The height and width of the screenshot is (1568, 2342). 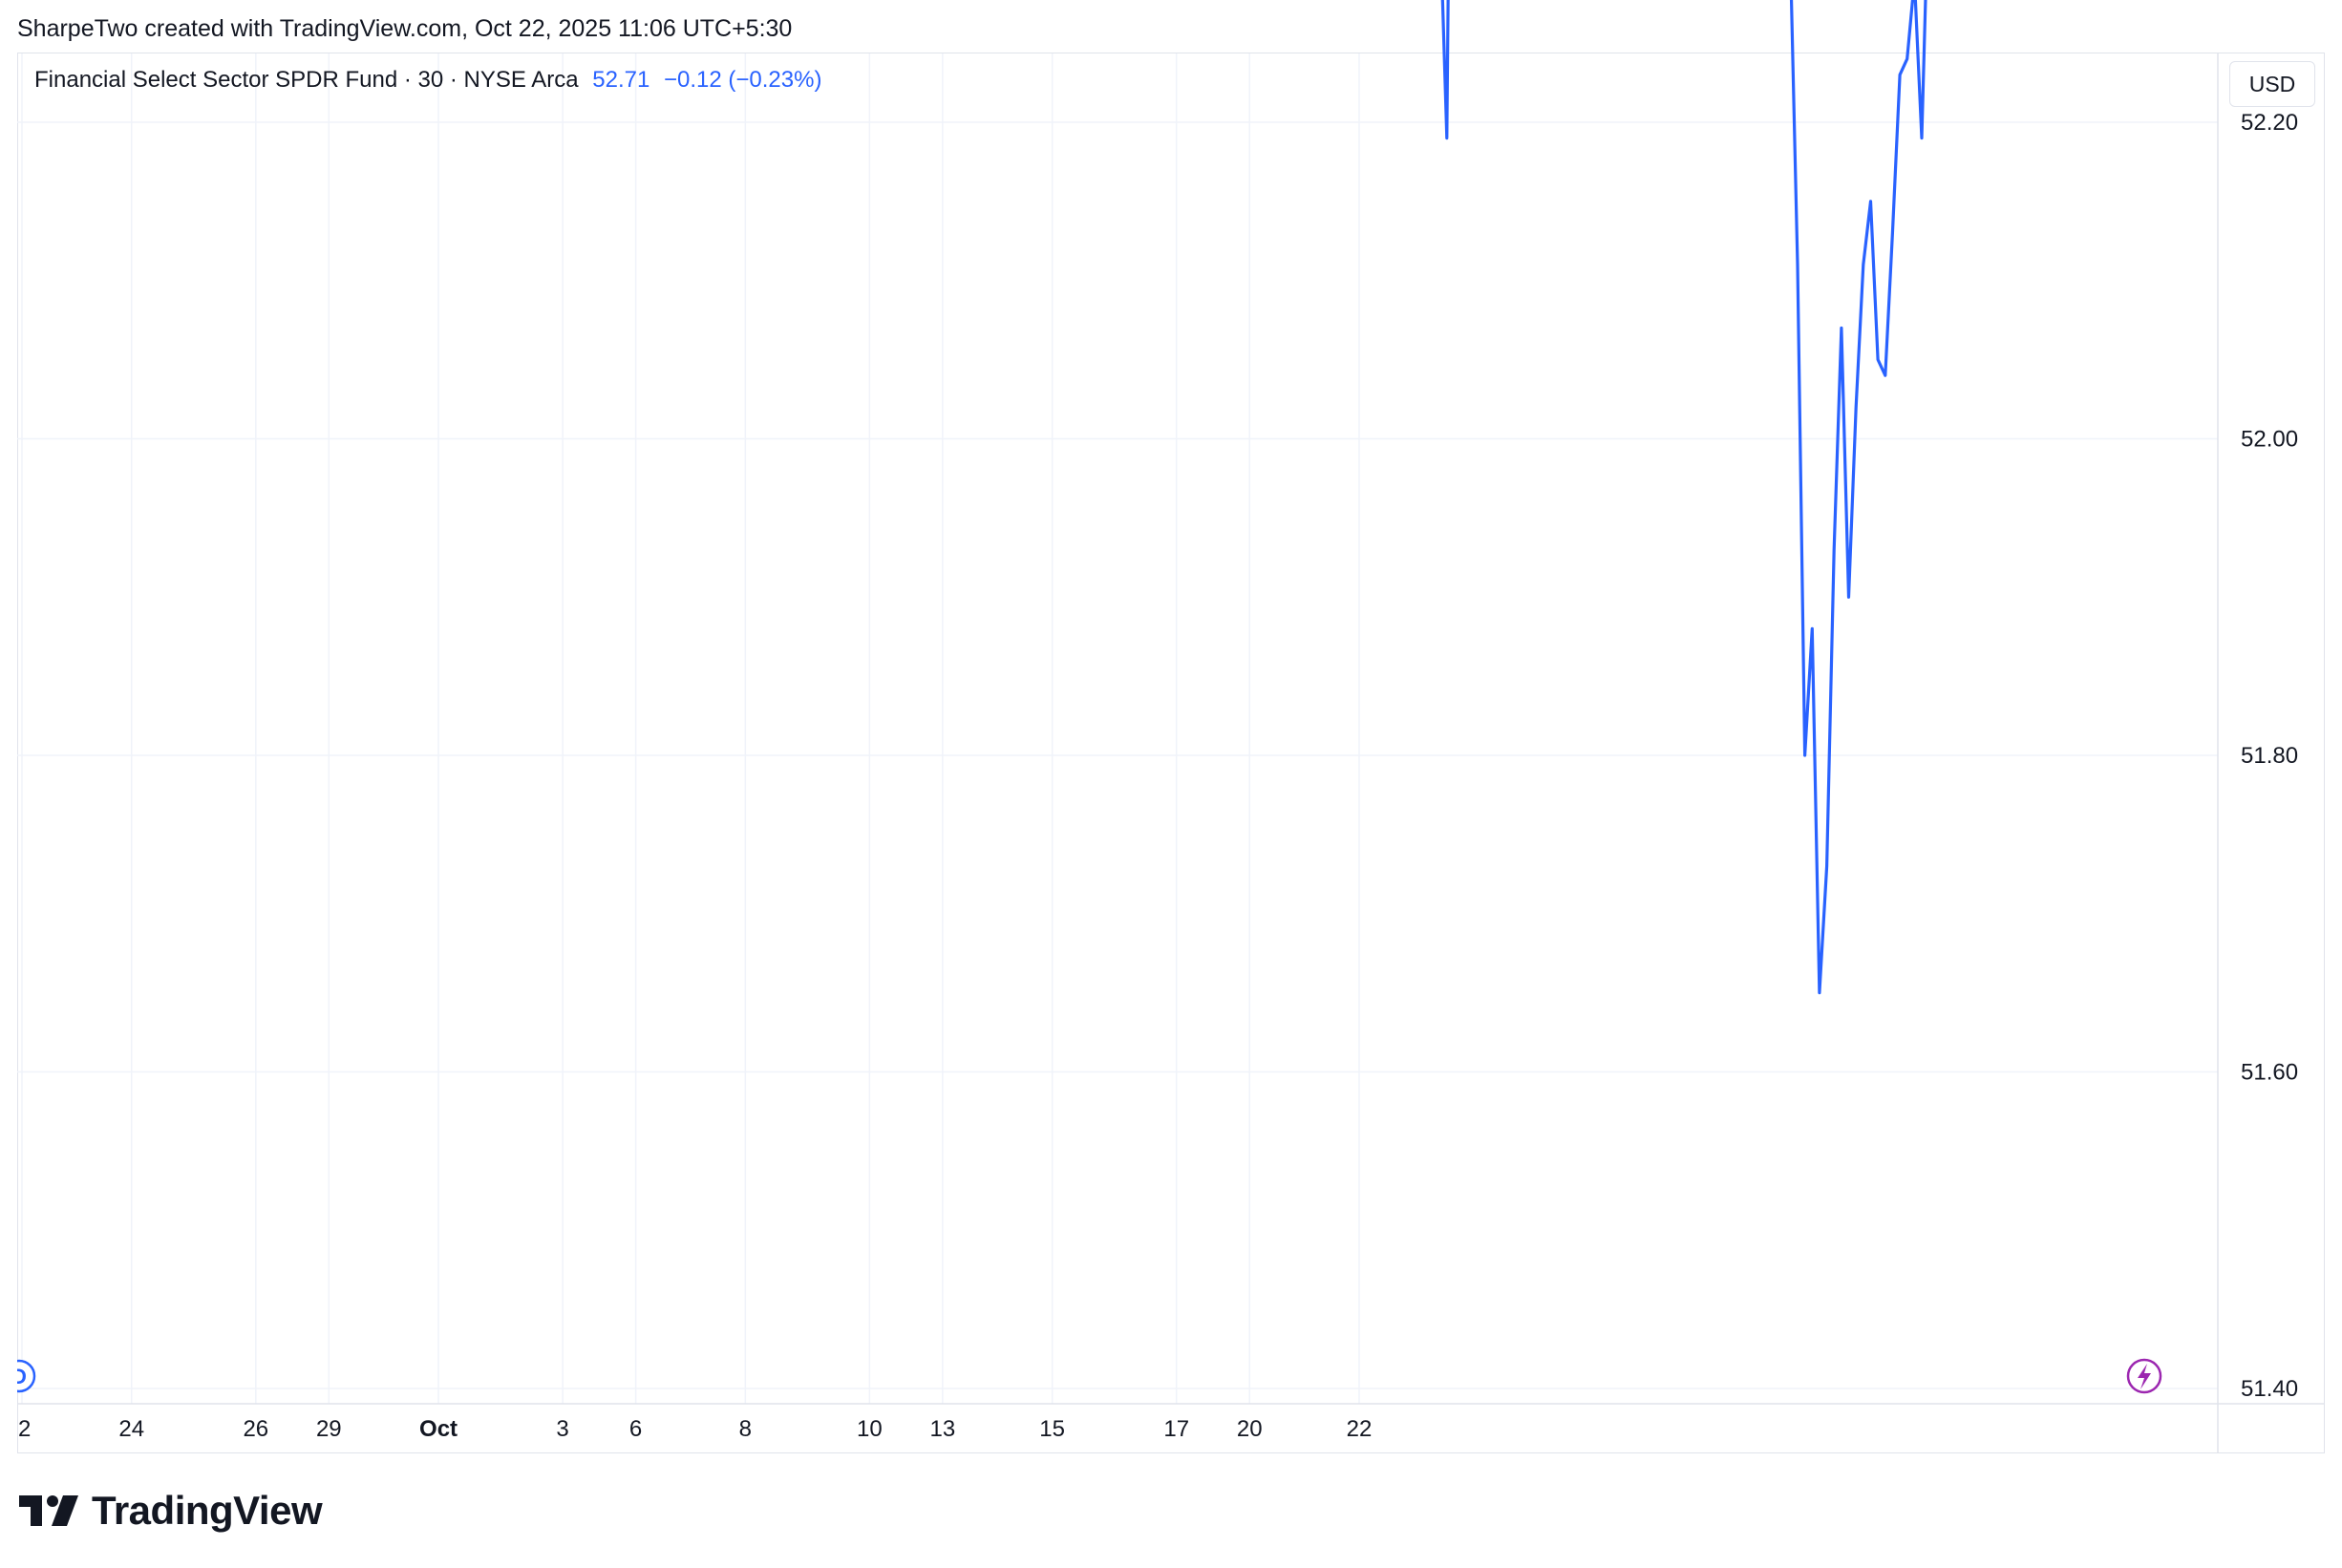 What do you see at coordinates (1360, 1429) in the screenshot?
I see `x-tick-label: 22` at bounding box center [1360, 1429].